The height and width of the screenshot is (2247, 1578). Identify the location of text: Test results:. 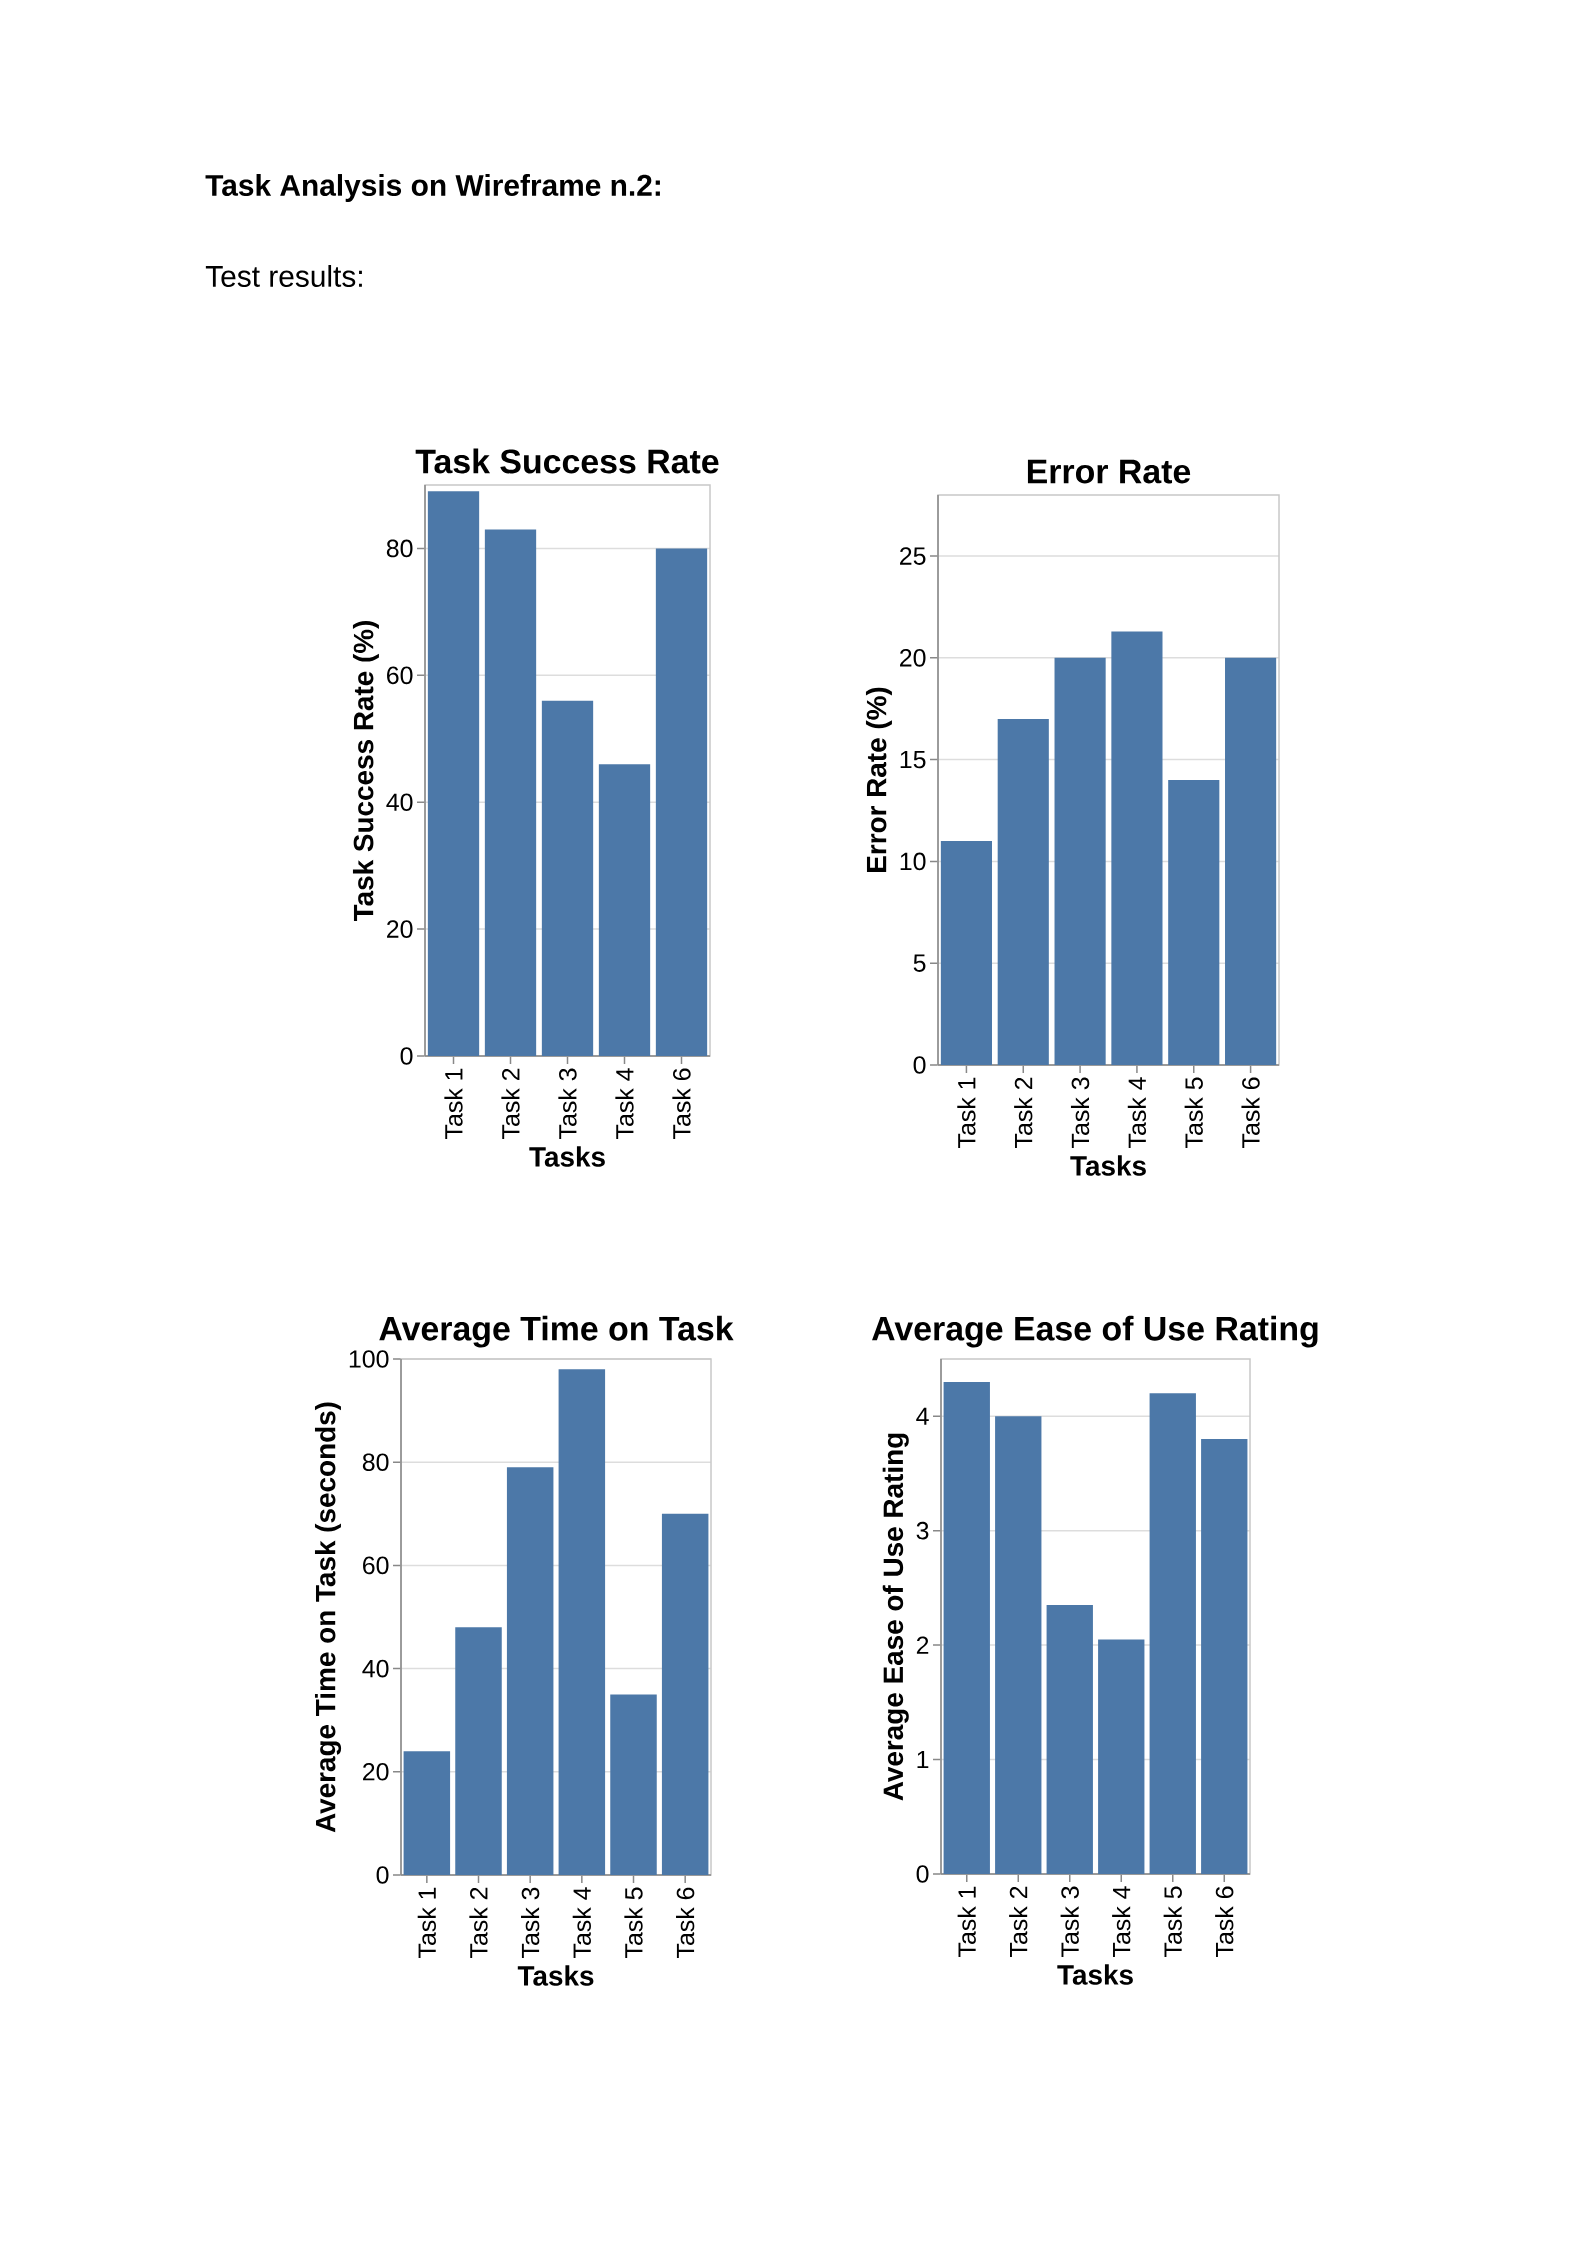
(283, 276).